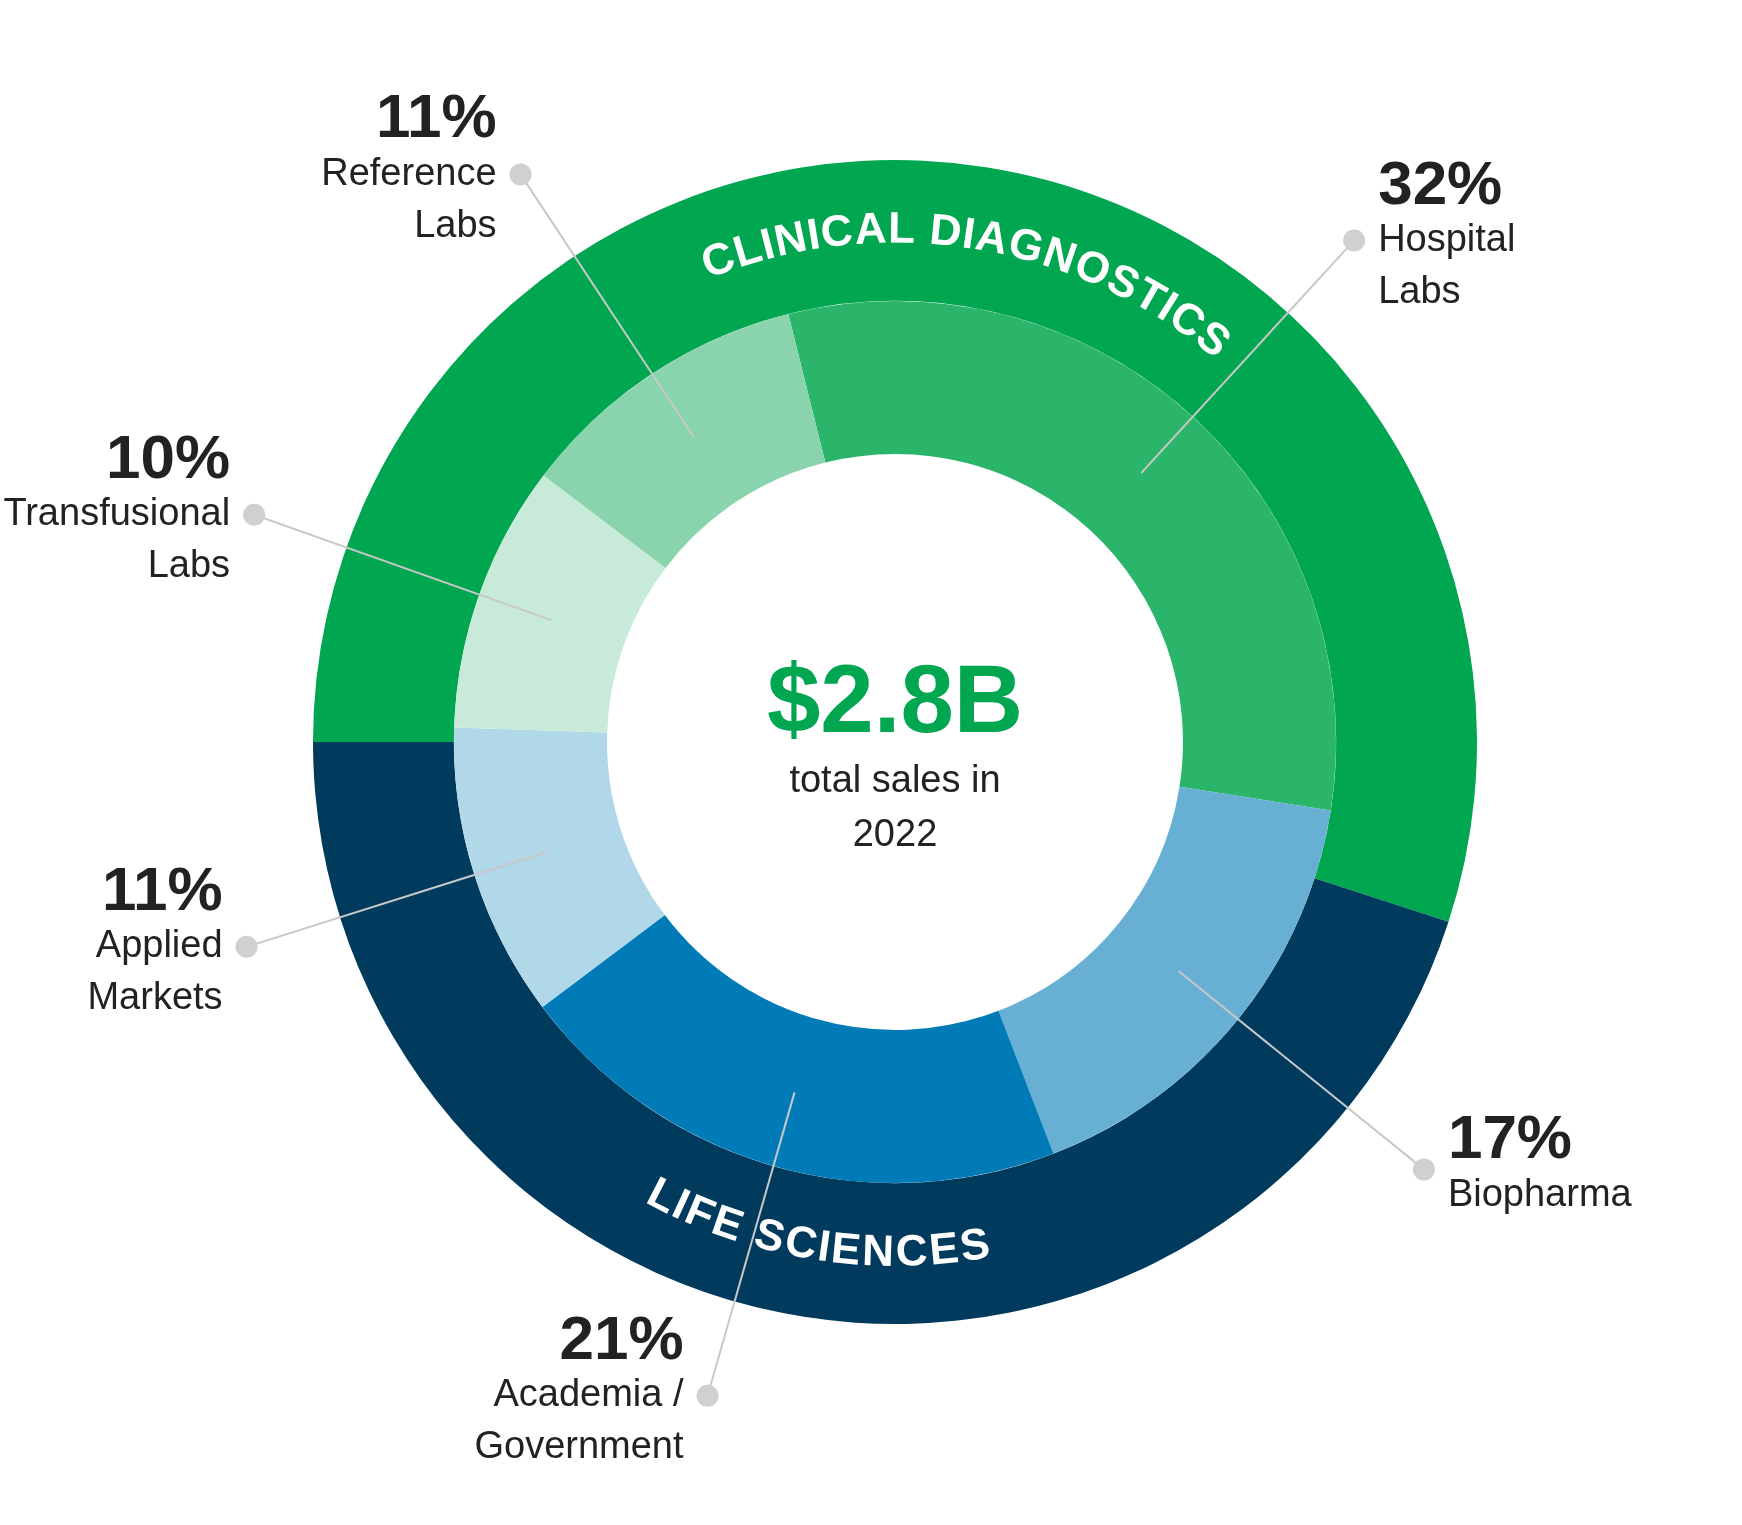 Image resolution: width=1742 pixels, height=1525 pixels. Describe the element at coordinates (1540, 1192) in the screenshot. I see `slice-label: Biopharma` at that location.